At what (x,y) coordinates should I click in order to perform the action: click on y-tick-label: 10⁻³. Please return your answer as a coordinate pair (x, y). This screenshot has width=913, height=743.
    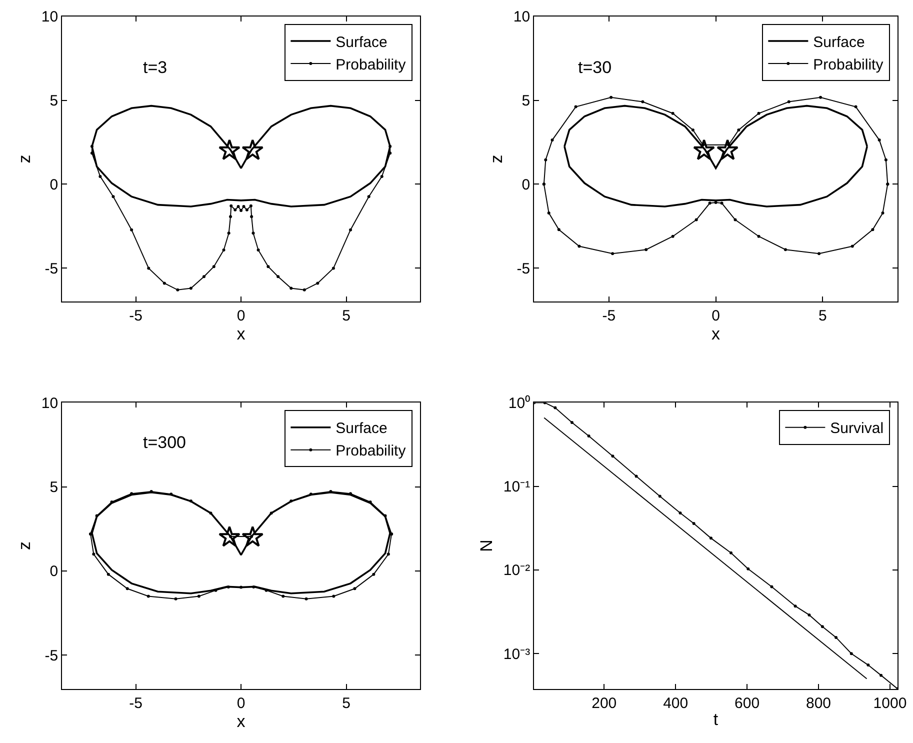
    Looking at the image, I should click on (516, 654).